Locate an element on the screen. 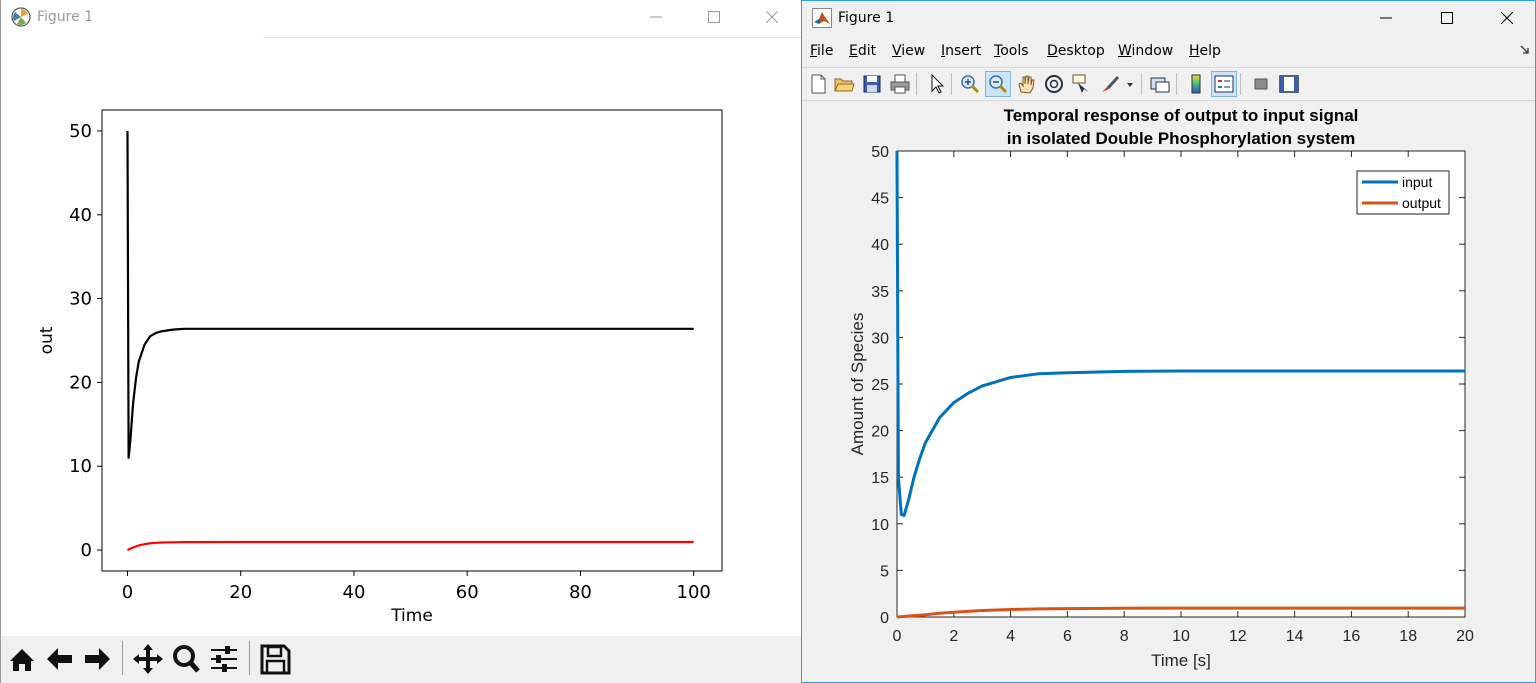 Image resolution: width=1536 pixels, height=683 pixels. x-tick-label: 40 is located at coordinates (354, 592).